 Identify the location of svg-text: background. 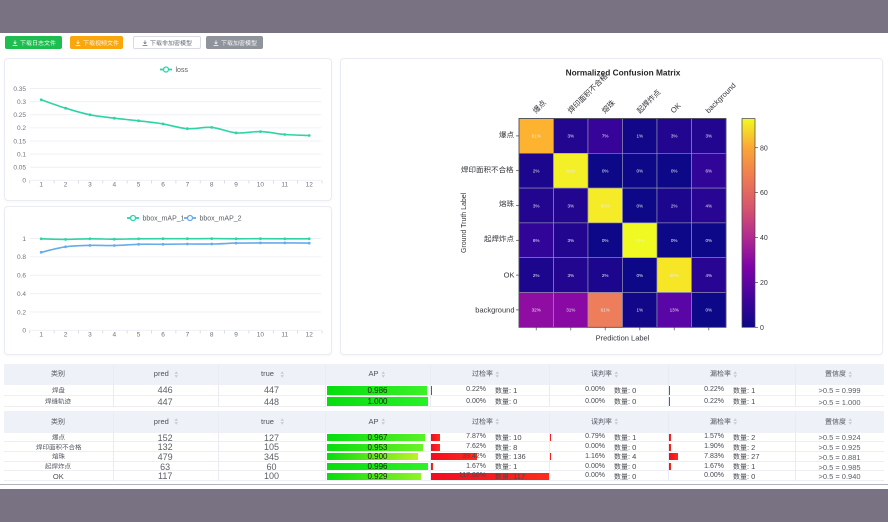
(494, 310).